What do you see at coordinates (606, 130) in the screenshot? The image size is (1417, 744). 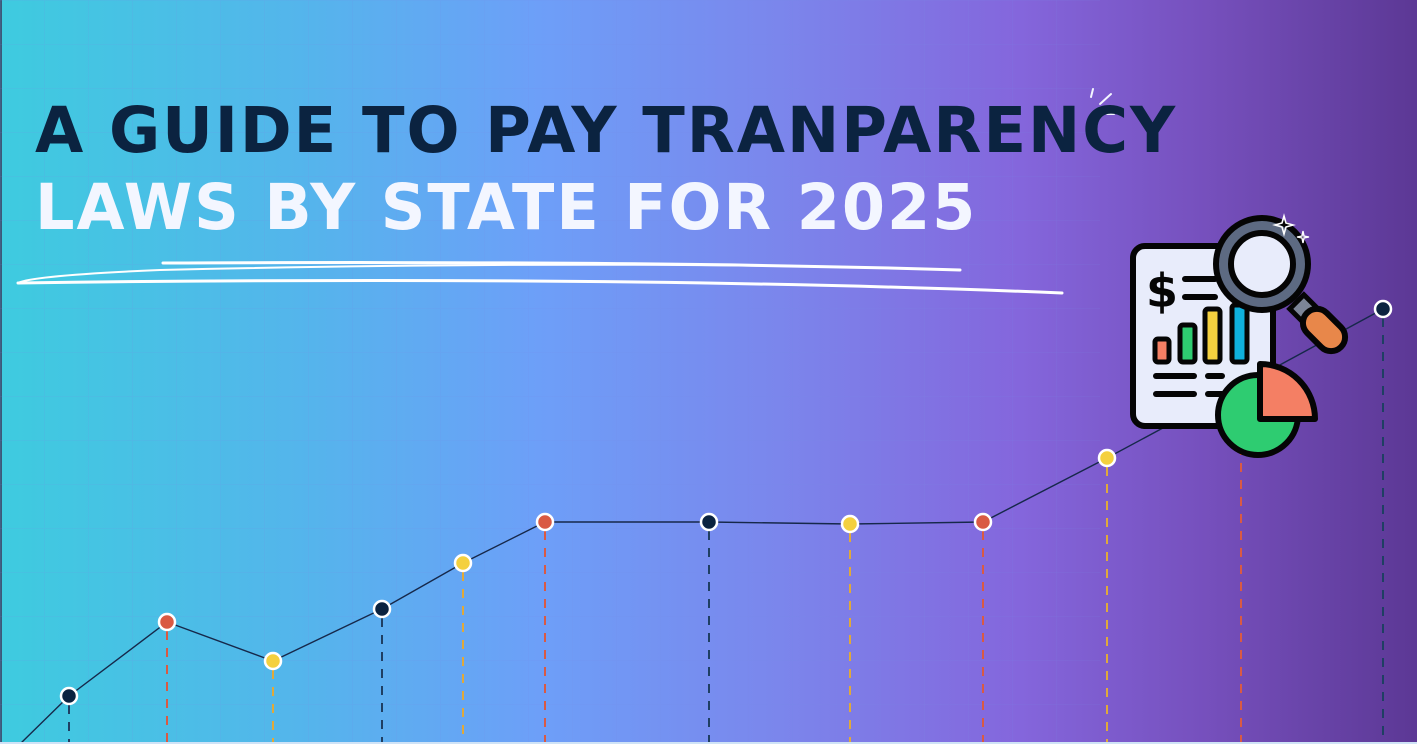 I see `title-line-1: A GUIDE TO PAY TRANPARENCY` at bounding box center [606, 130].